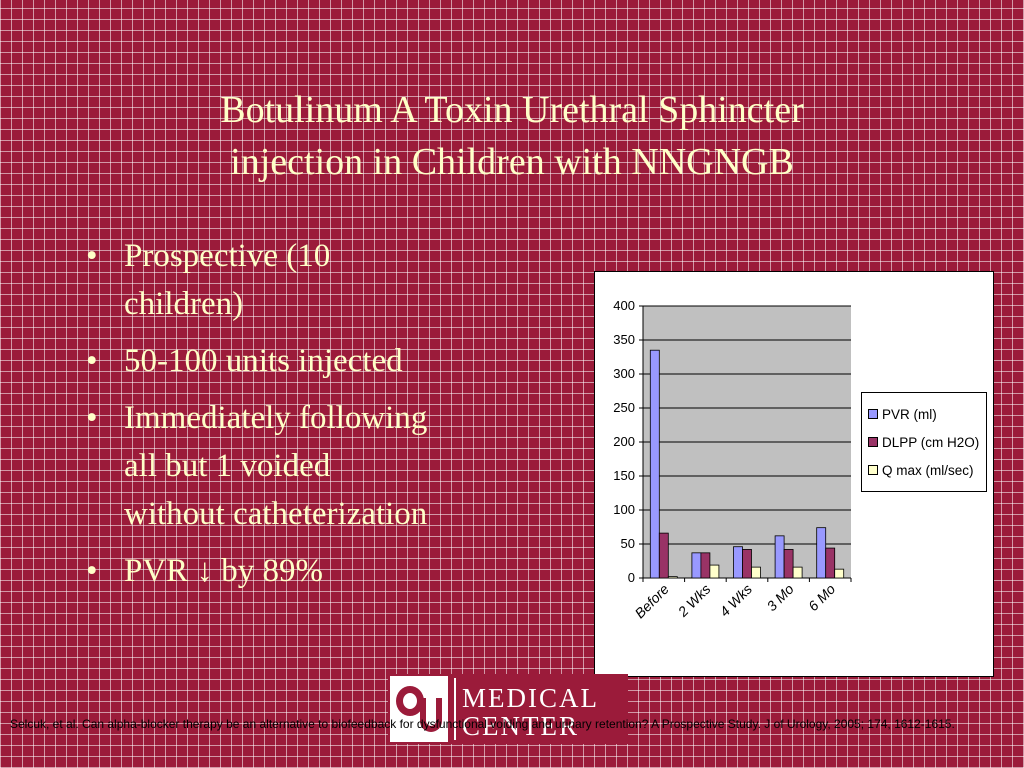  I want to click on bullet-text: PVR ↓ by 89%, so click(223, 571).